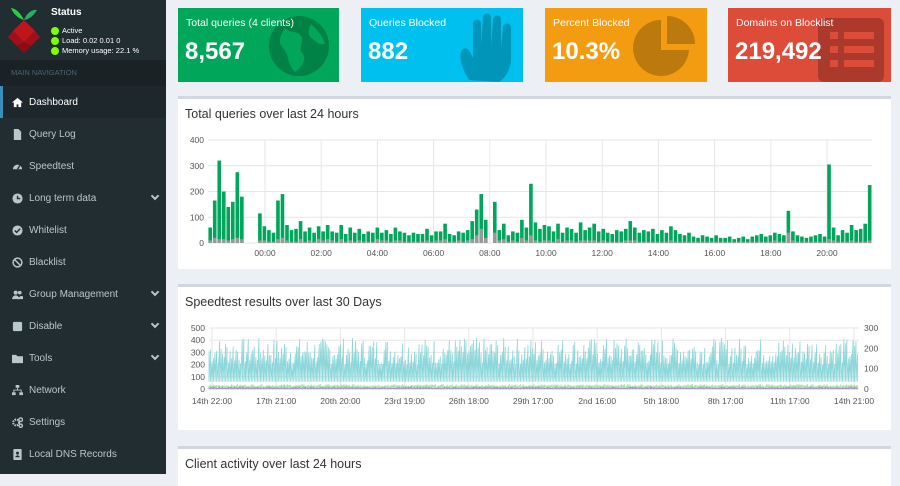 Image resolution: width=900 pixels, height=486 pixels. I want to click on y-tick-label-left: 100, so click(198, 377).